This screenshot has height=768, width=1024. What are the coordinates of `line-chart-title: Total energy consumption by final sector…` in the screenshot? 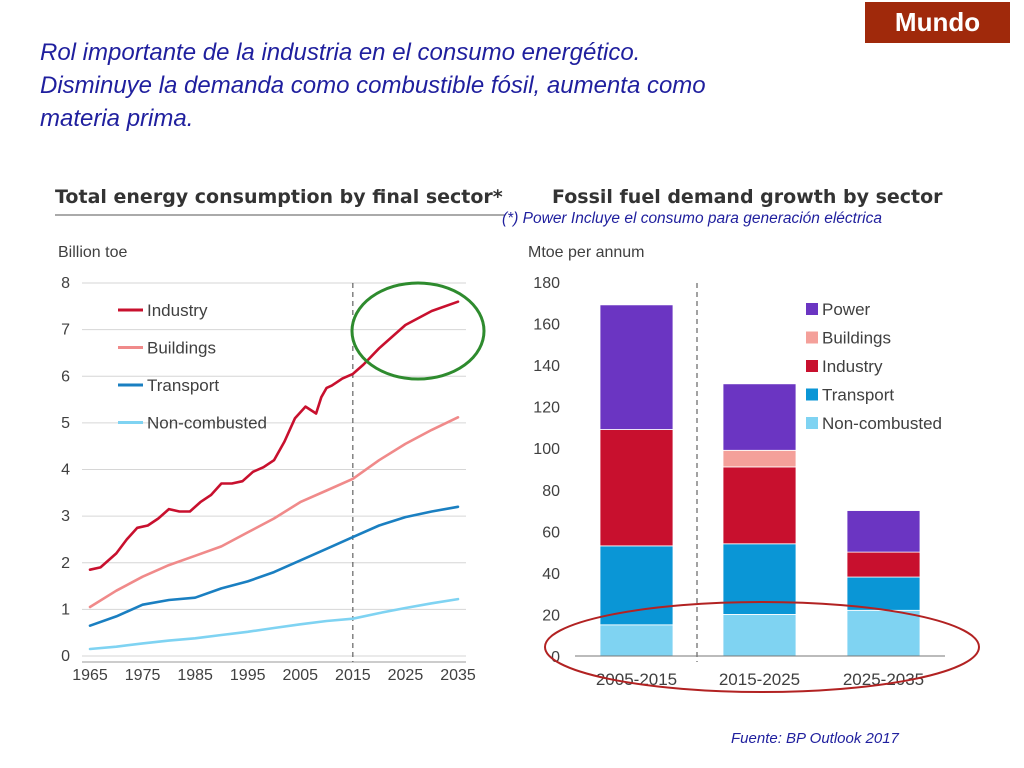 It's located at (279, 197).